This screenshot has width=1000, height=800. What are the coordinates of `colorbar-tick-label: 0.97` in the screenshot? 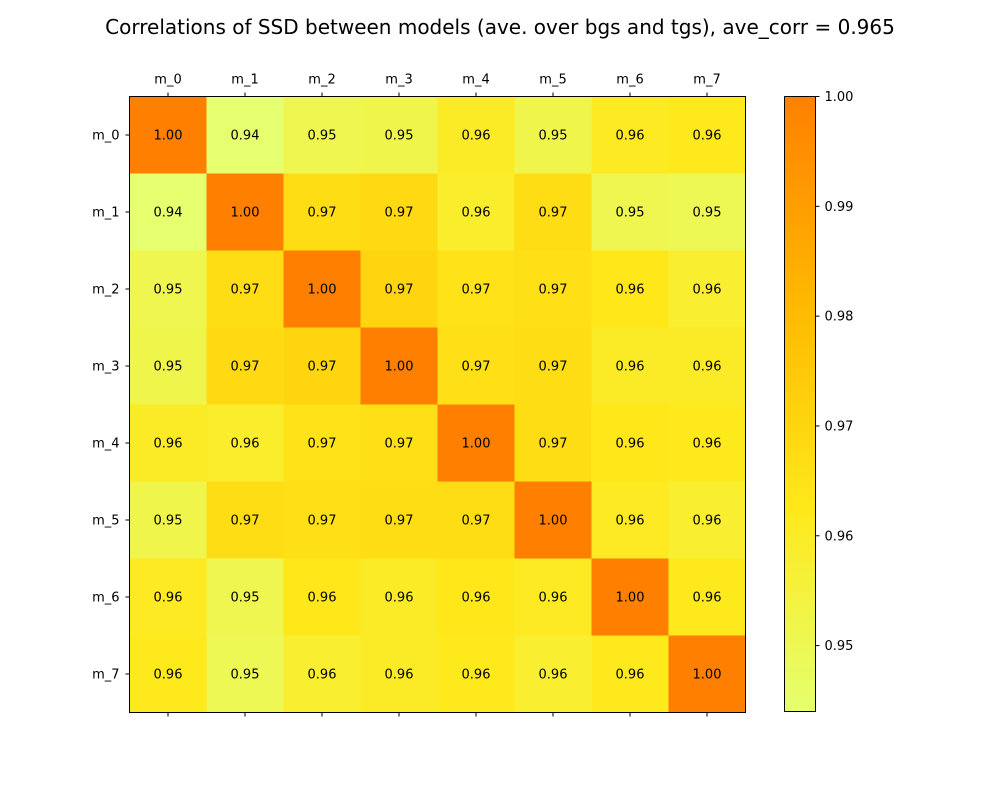 It's located at (839, 426).